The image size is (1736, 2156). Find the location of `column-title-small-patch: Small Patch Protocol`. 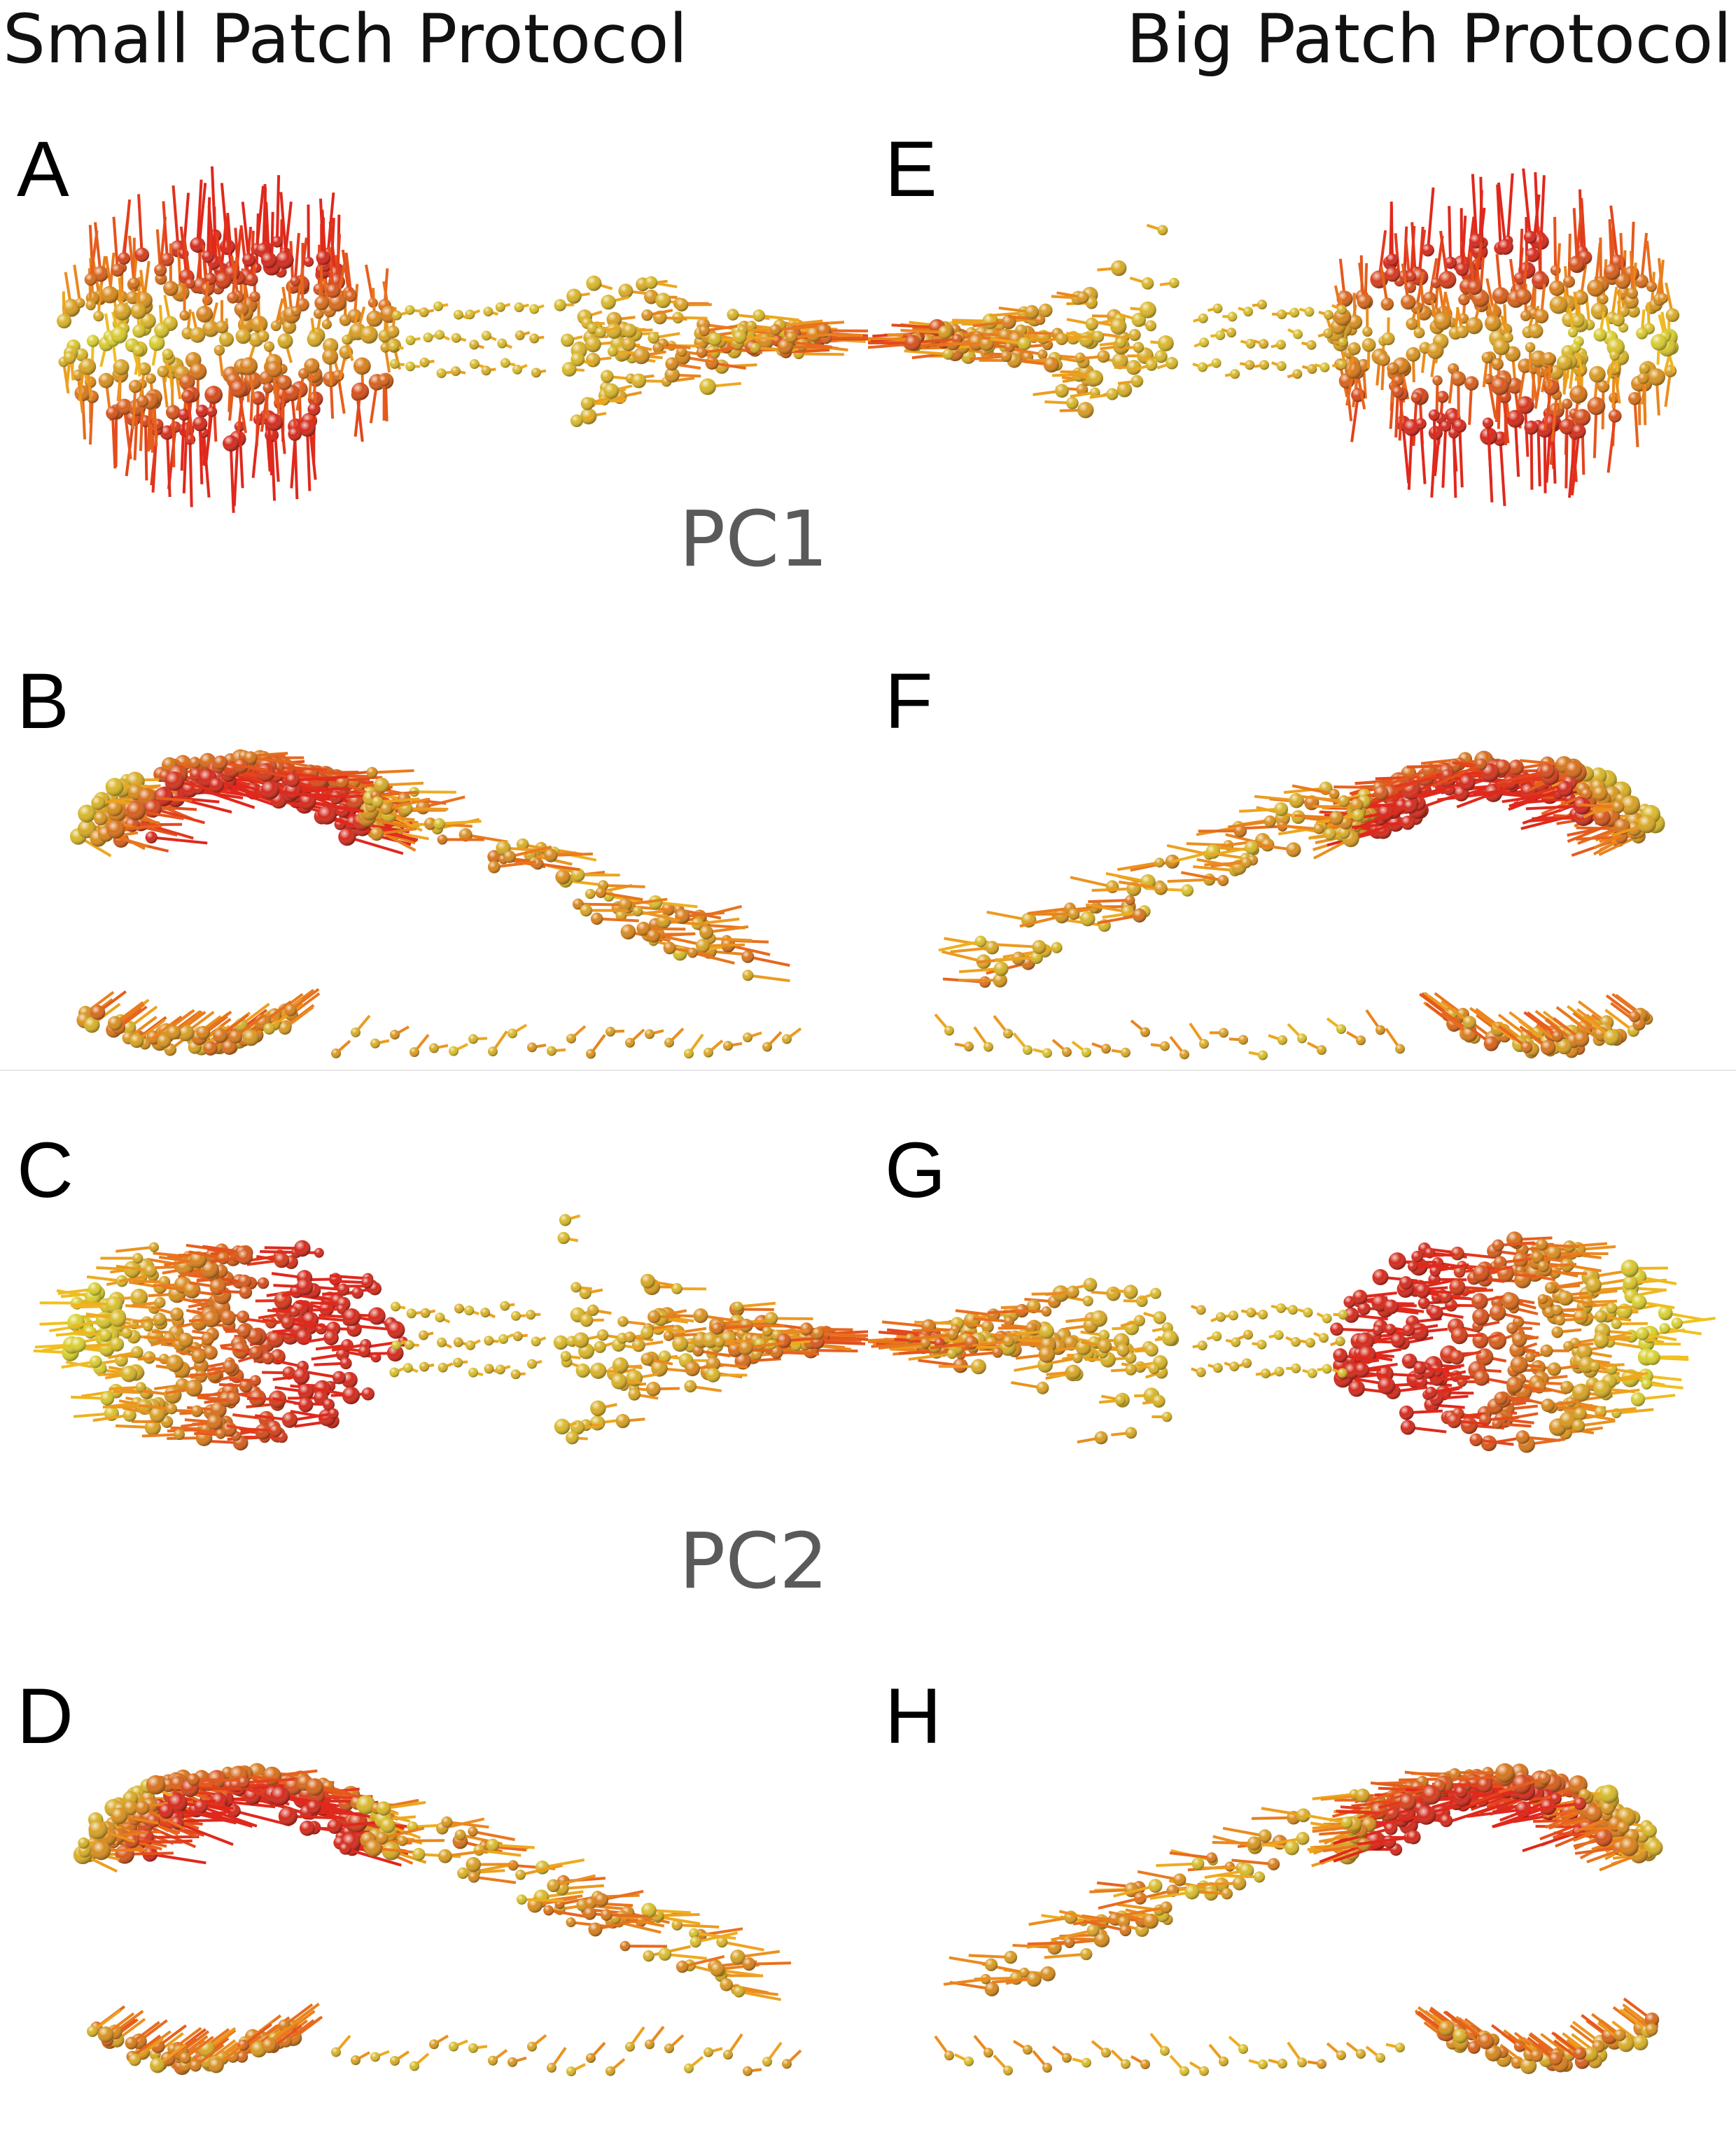

column-title-small-patch: Small Patch Protocol is located at coordinates (345, 39).